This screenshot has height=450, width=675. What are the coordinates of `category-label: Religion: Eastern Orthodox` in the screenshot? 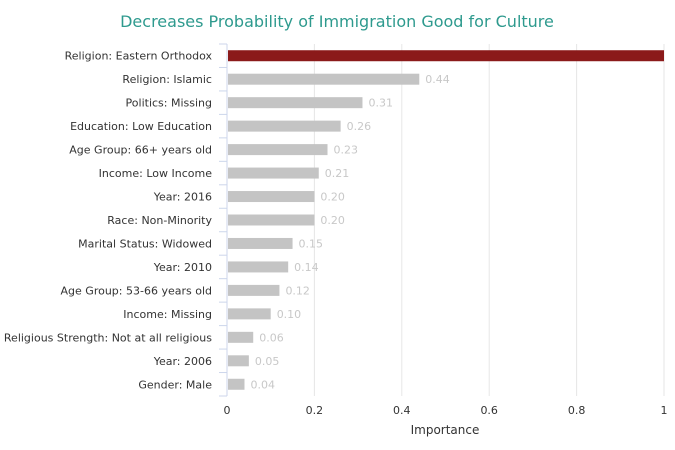 It's located at (139, 56).